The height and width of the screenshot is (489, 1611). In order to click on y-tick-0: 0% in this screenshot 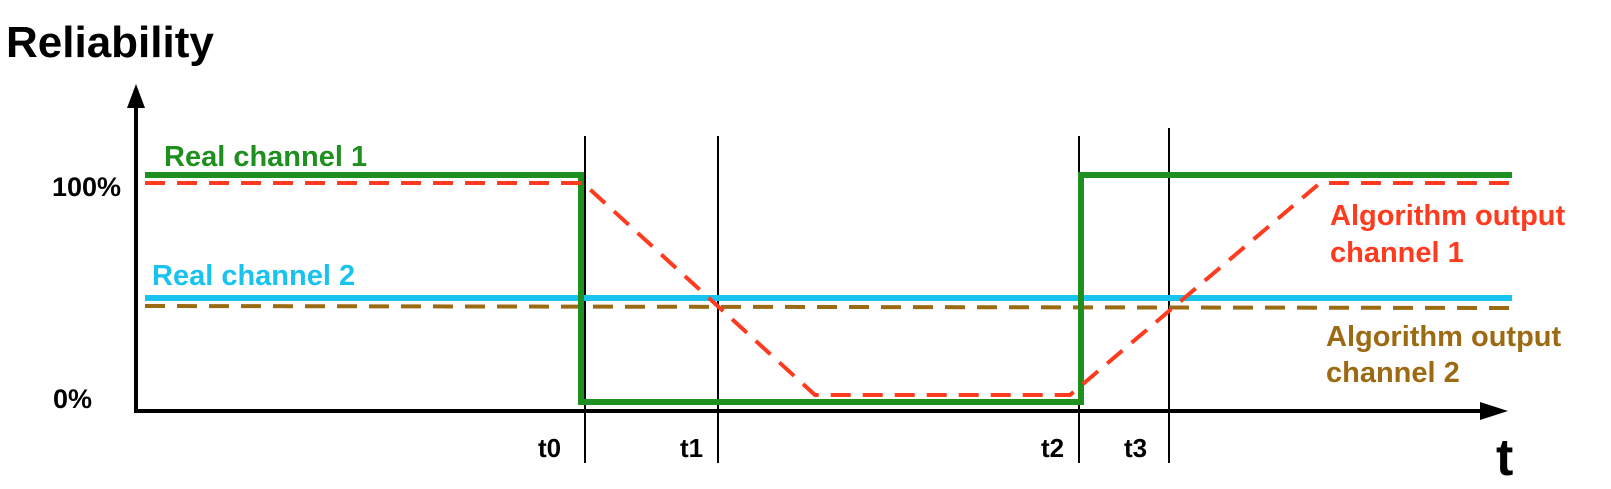, I will do `click(72, 399)`.